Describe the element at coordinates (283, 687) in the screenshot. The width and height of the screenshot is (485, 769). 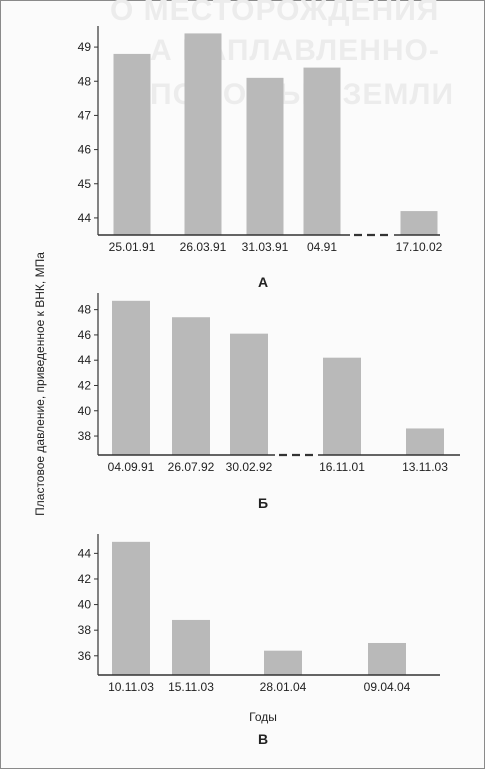
I see `x-tick-label: 28.01.04` at that location.